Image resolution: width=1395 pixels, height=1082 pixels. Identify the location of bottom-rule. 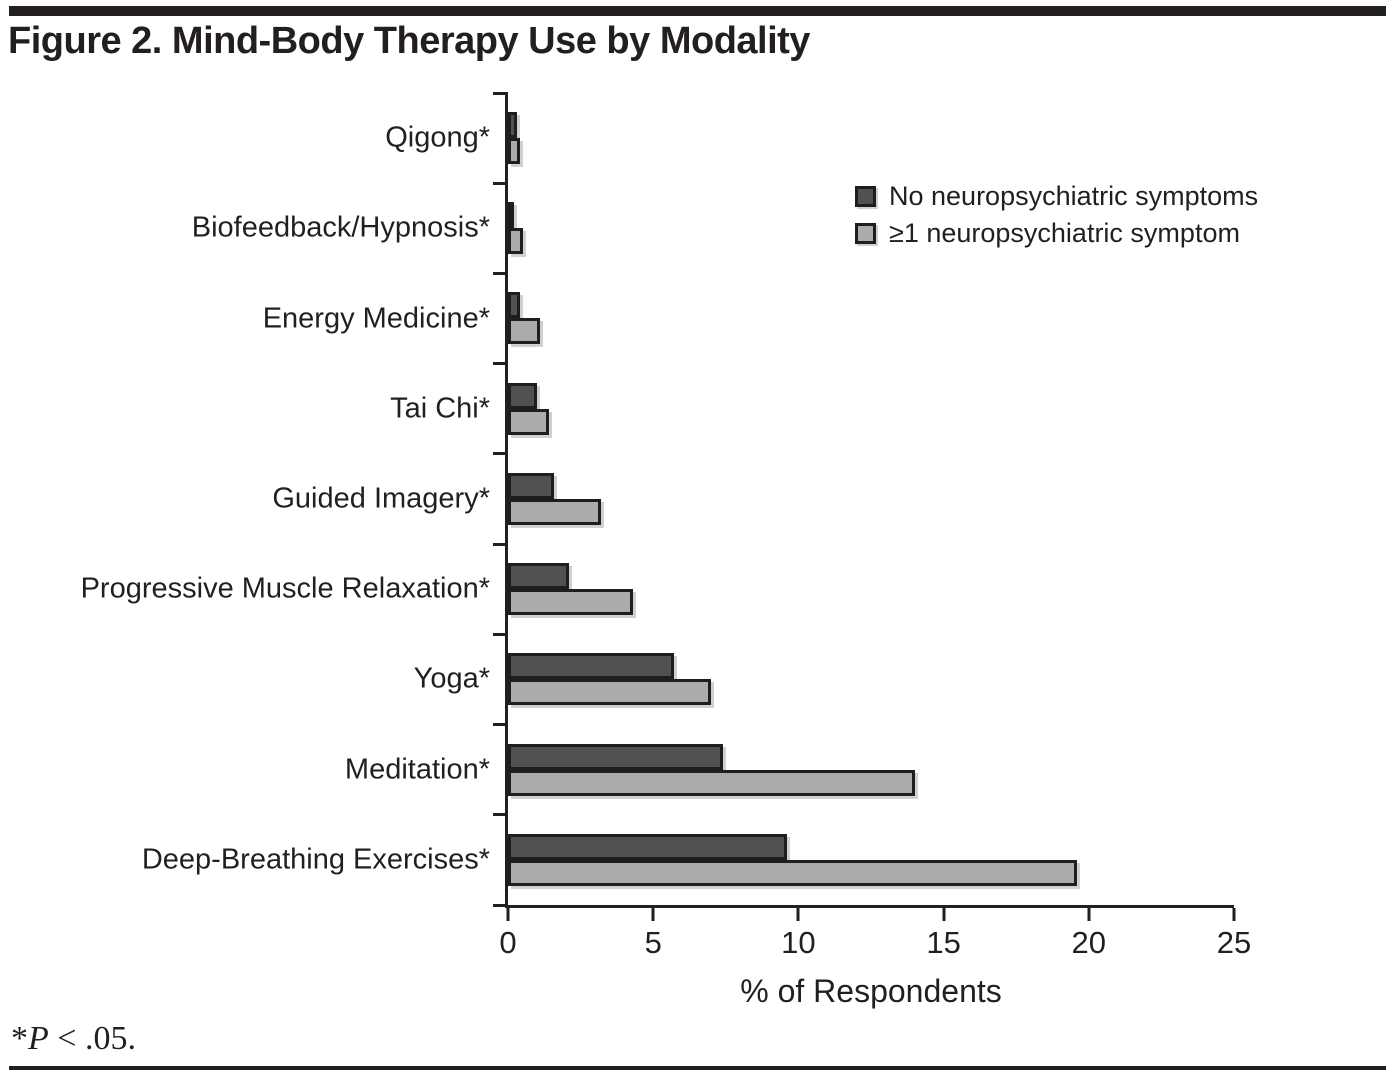
(697, 1068).